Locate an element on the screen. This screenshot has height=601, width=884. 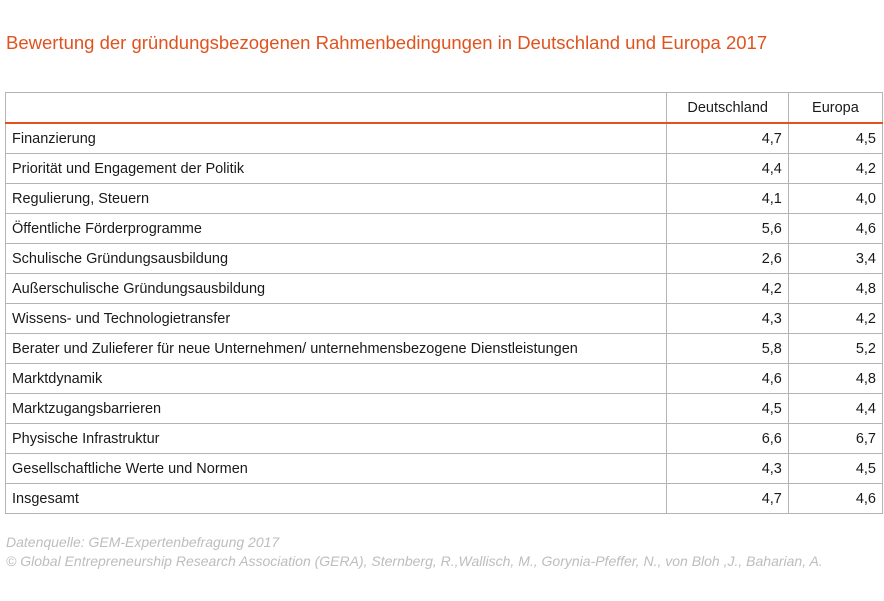
table-header-row: Deutschland Europa is located at coordinates (444, 108).